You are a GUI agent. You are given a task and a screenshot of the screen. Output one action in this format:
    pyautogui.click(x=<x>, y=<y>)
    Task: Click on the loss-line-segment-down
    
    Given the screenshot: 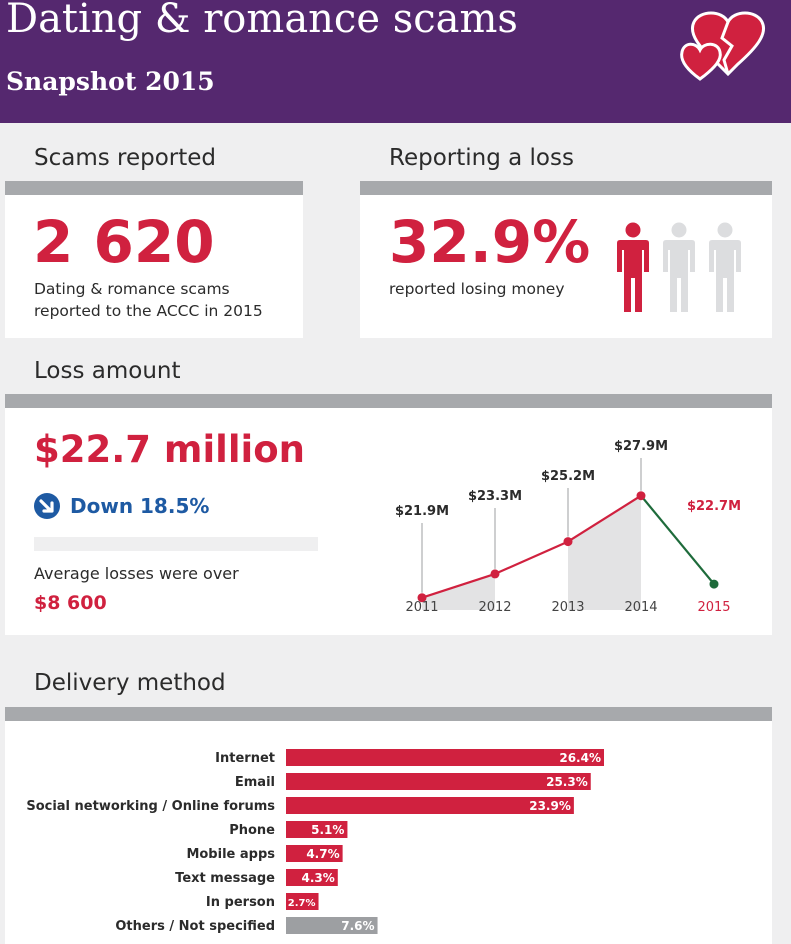 What is the action you would take?
    pyautogui.click(x=677, y=539)
    